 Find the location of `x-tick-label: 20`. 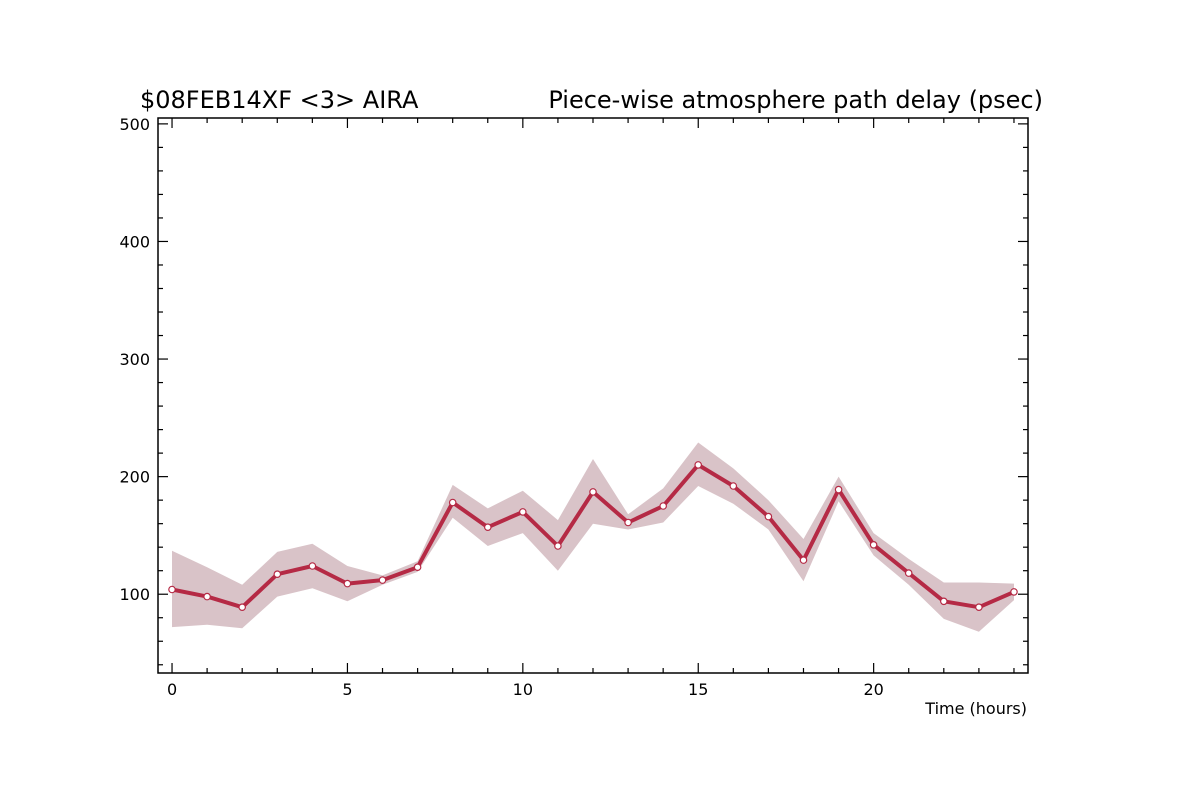

x-tick-label: 20 is located at coordinates (873, 689).